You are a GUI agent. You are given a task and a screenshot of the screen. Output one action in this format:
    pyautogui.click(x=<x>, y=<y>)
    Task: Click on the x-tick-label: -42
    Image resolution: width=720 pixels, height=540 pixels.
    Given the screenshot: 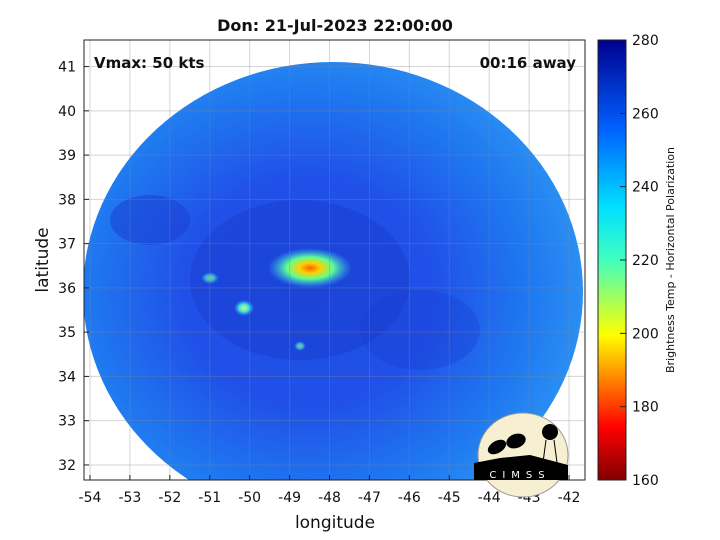 What is the action you would take?
    pyautogui.click(x=569, y=498)
    